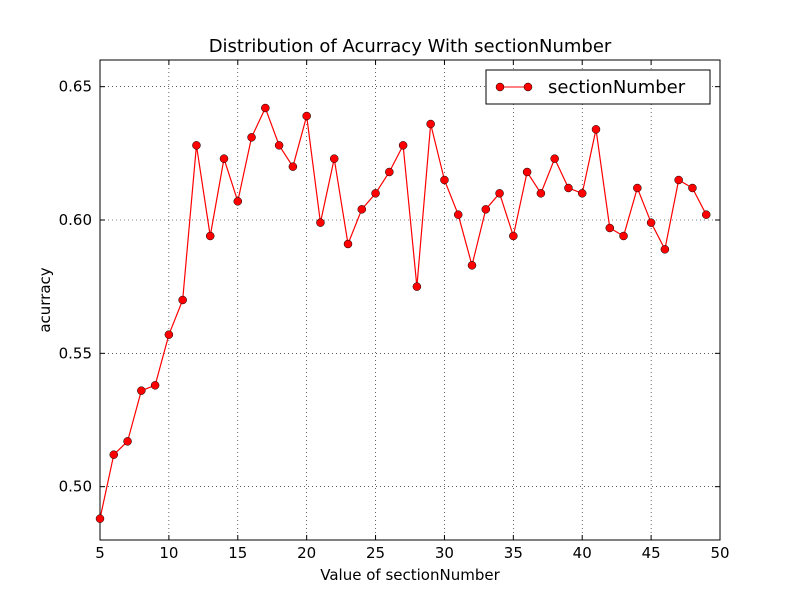 Image resolution: width=800 pixels, height=600 pixels. I want to click on legend-label: sectionNumber, so click(617, 87).